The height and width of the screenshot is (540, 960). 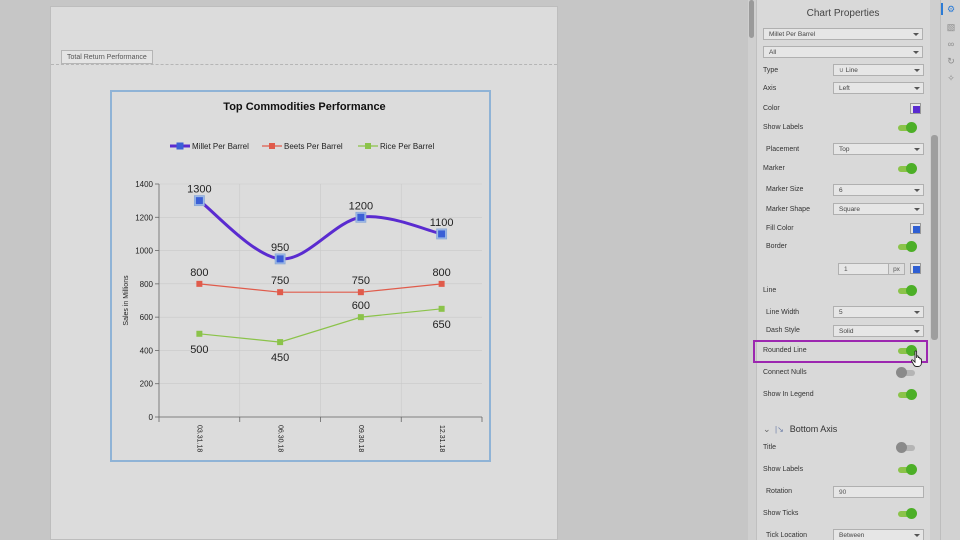 I want to click on marker-shape-select: Square, so click(x=878, y=209).